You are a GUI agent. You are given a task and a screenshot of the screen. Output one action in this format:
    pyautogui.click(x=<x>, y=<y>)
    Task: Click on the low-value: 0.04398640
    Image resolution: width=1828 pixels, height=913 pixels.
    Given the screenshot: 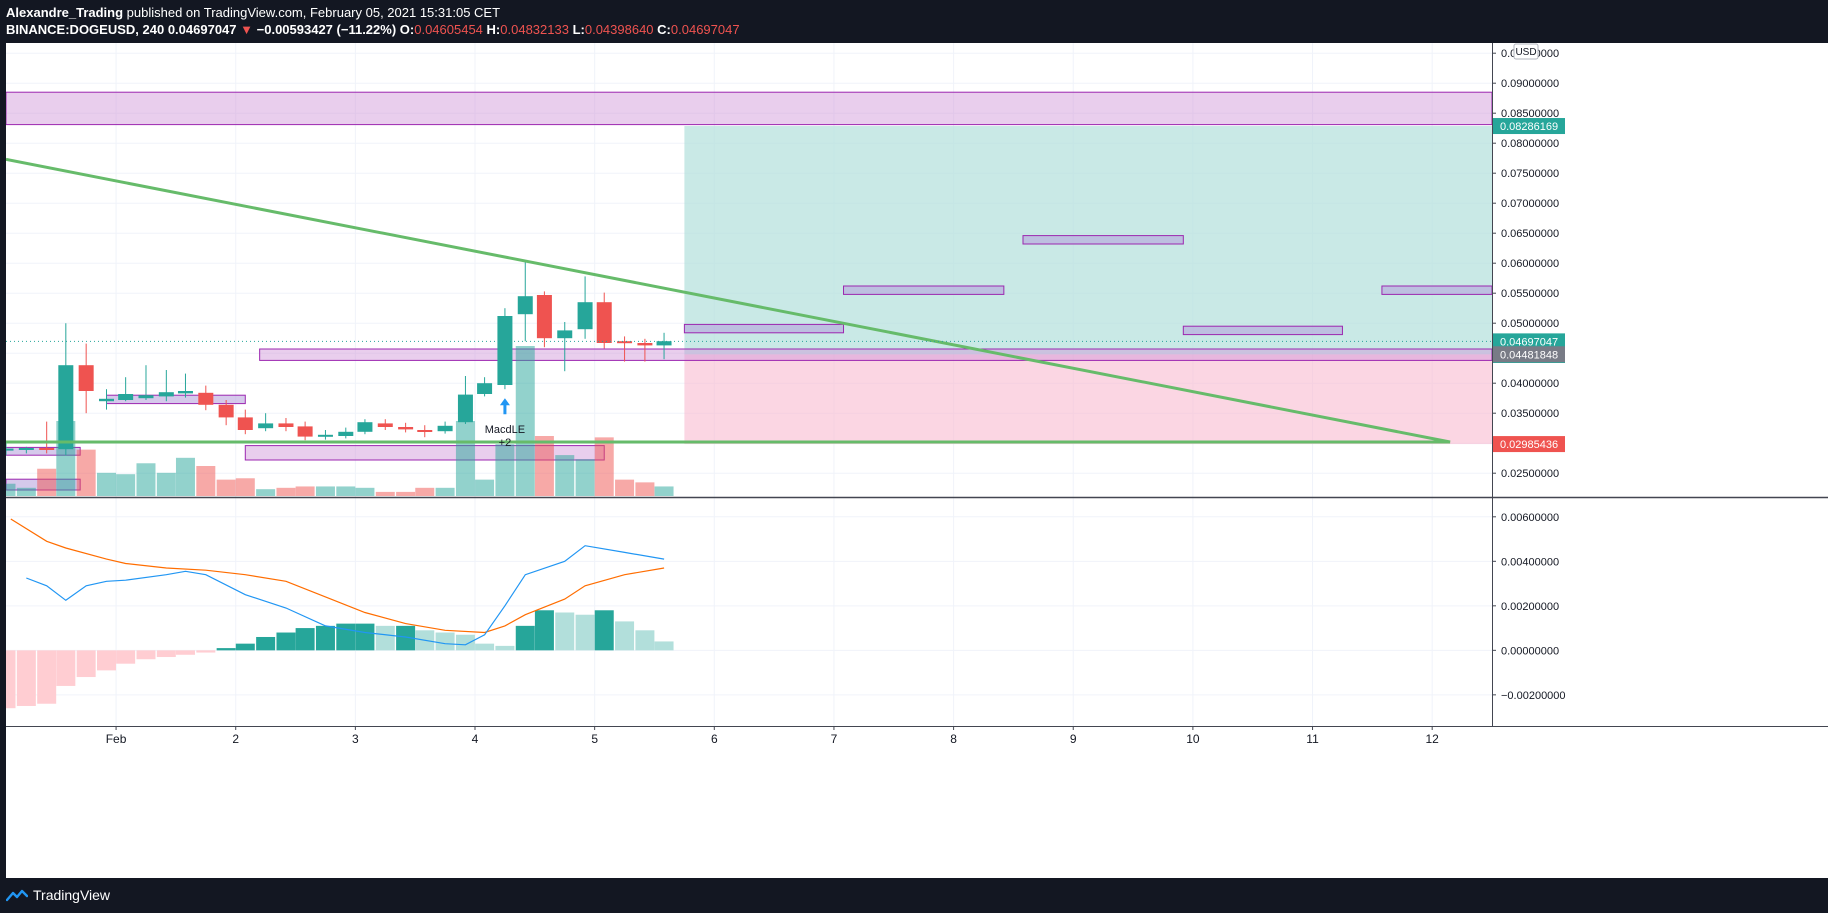 What is the action you would take?
    pyautogui.click(x=619, y=29)
    